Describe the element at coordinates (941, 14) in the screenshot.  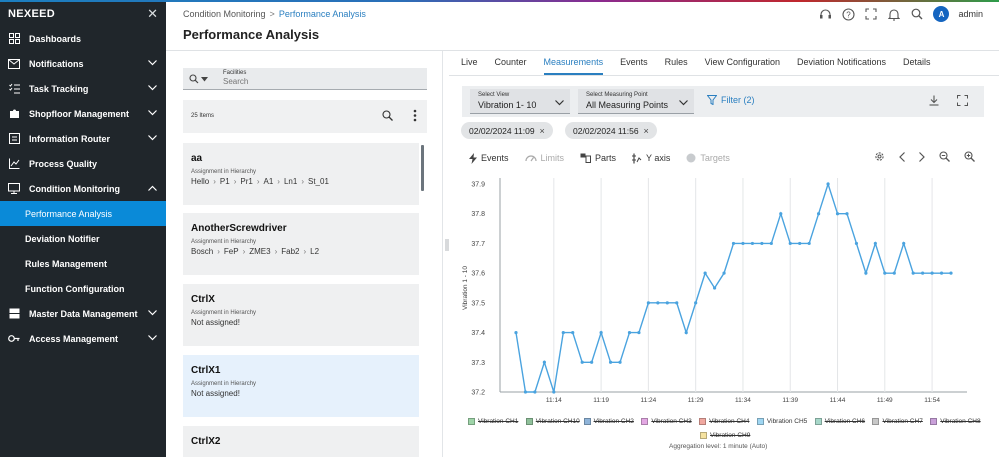
I see `avatar: A` at that location.